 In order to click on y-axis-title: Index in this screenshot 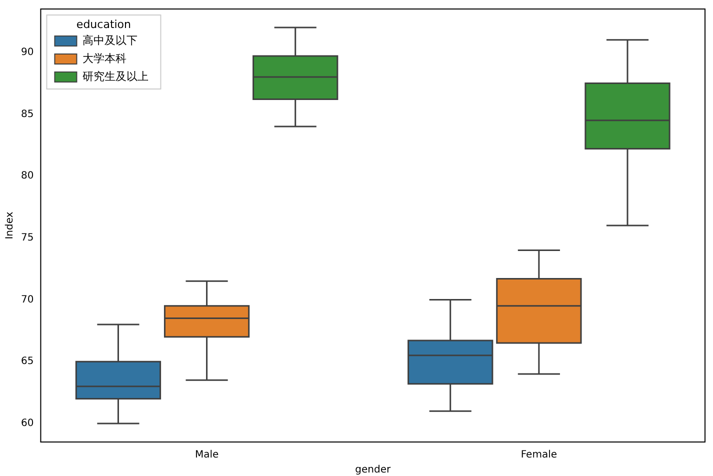, I will do `click(10, 226)`.